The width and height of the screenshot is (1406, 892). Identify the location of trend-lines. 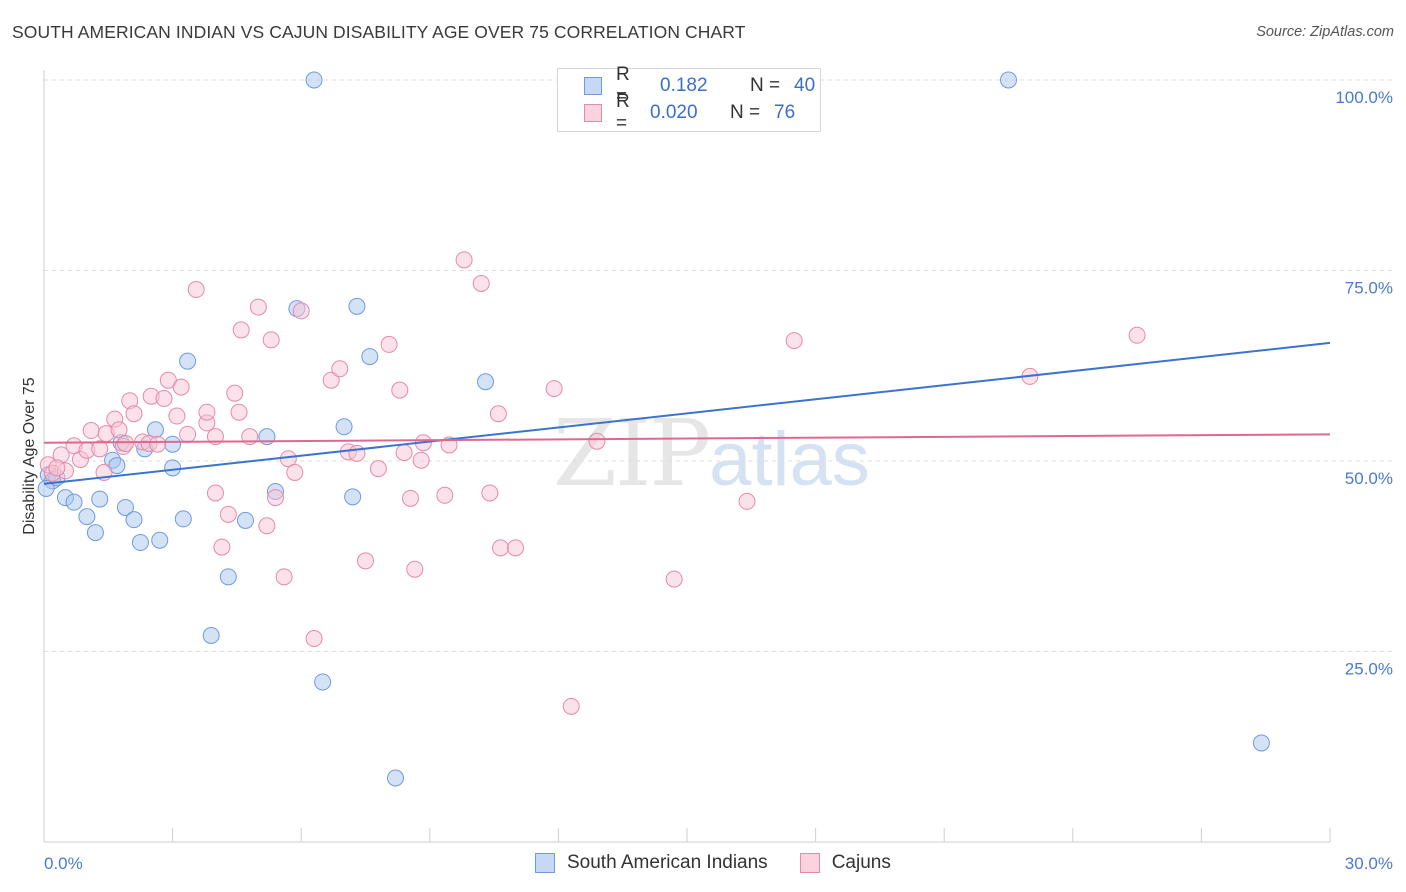
(687, 413).